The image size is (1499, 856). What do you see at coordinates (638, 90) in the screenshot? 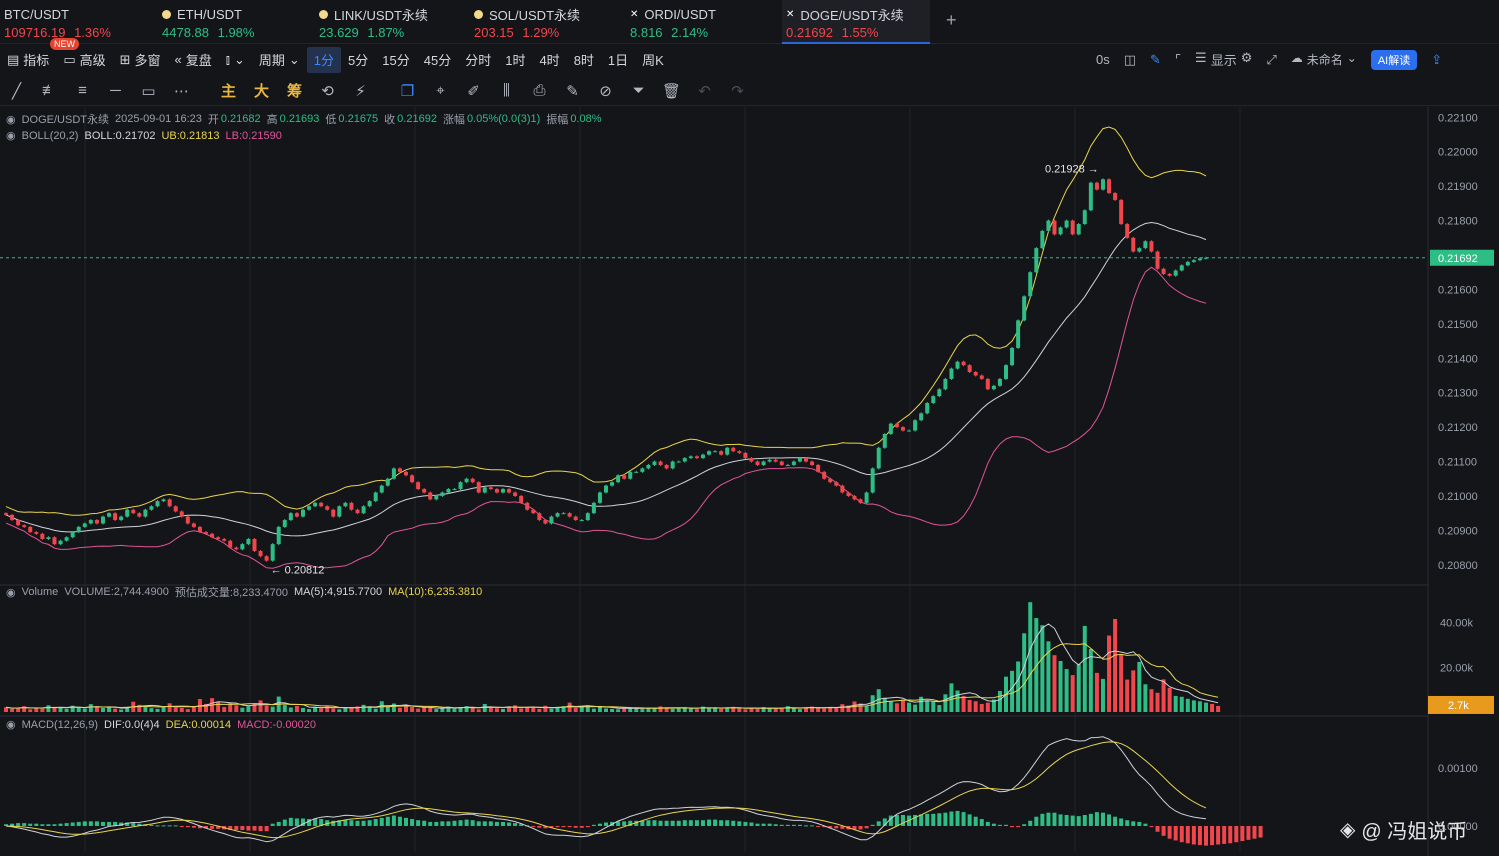
I see `filter-tool-icon: ⏷` at bounding box center [638, 90].